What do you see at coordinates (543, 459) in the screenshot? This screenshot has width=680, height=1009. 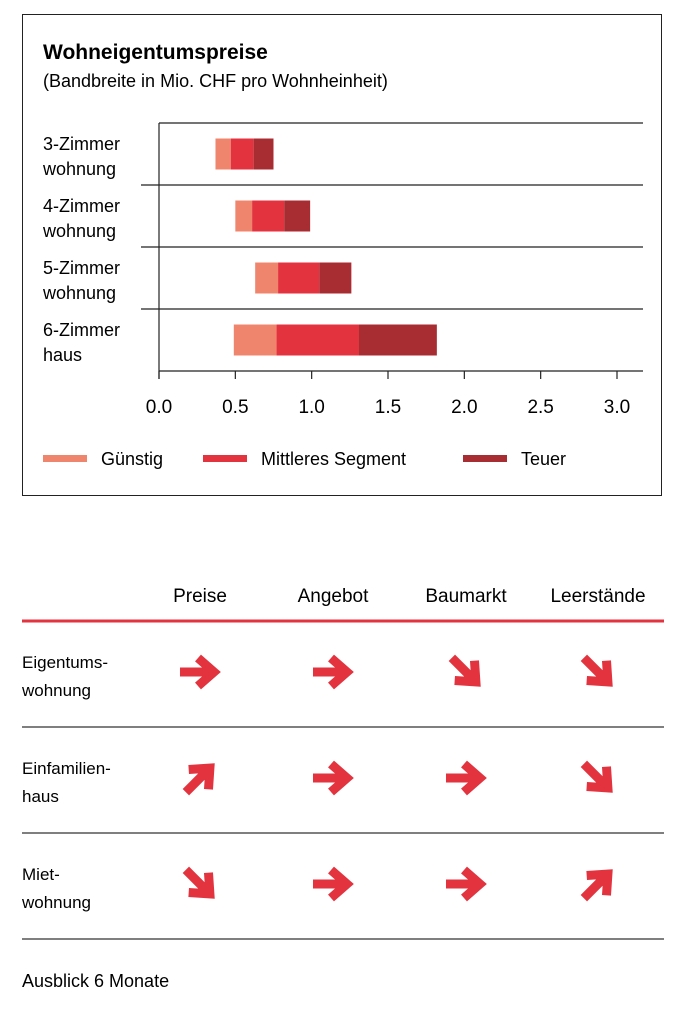 I see `legend-label: Teuer` at bounding box center [543, 459].